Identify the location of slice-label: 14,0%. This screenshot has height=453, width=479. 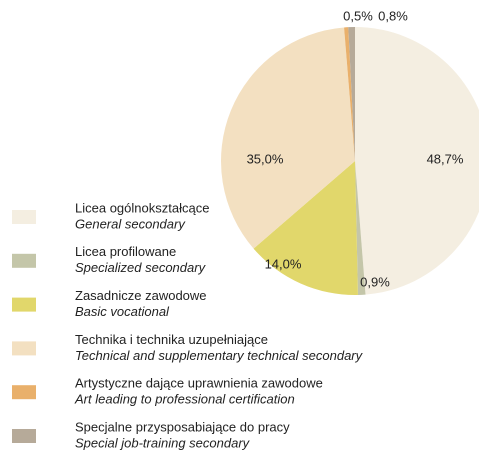
(283, 263).